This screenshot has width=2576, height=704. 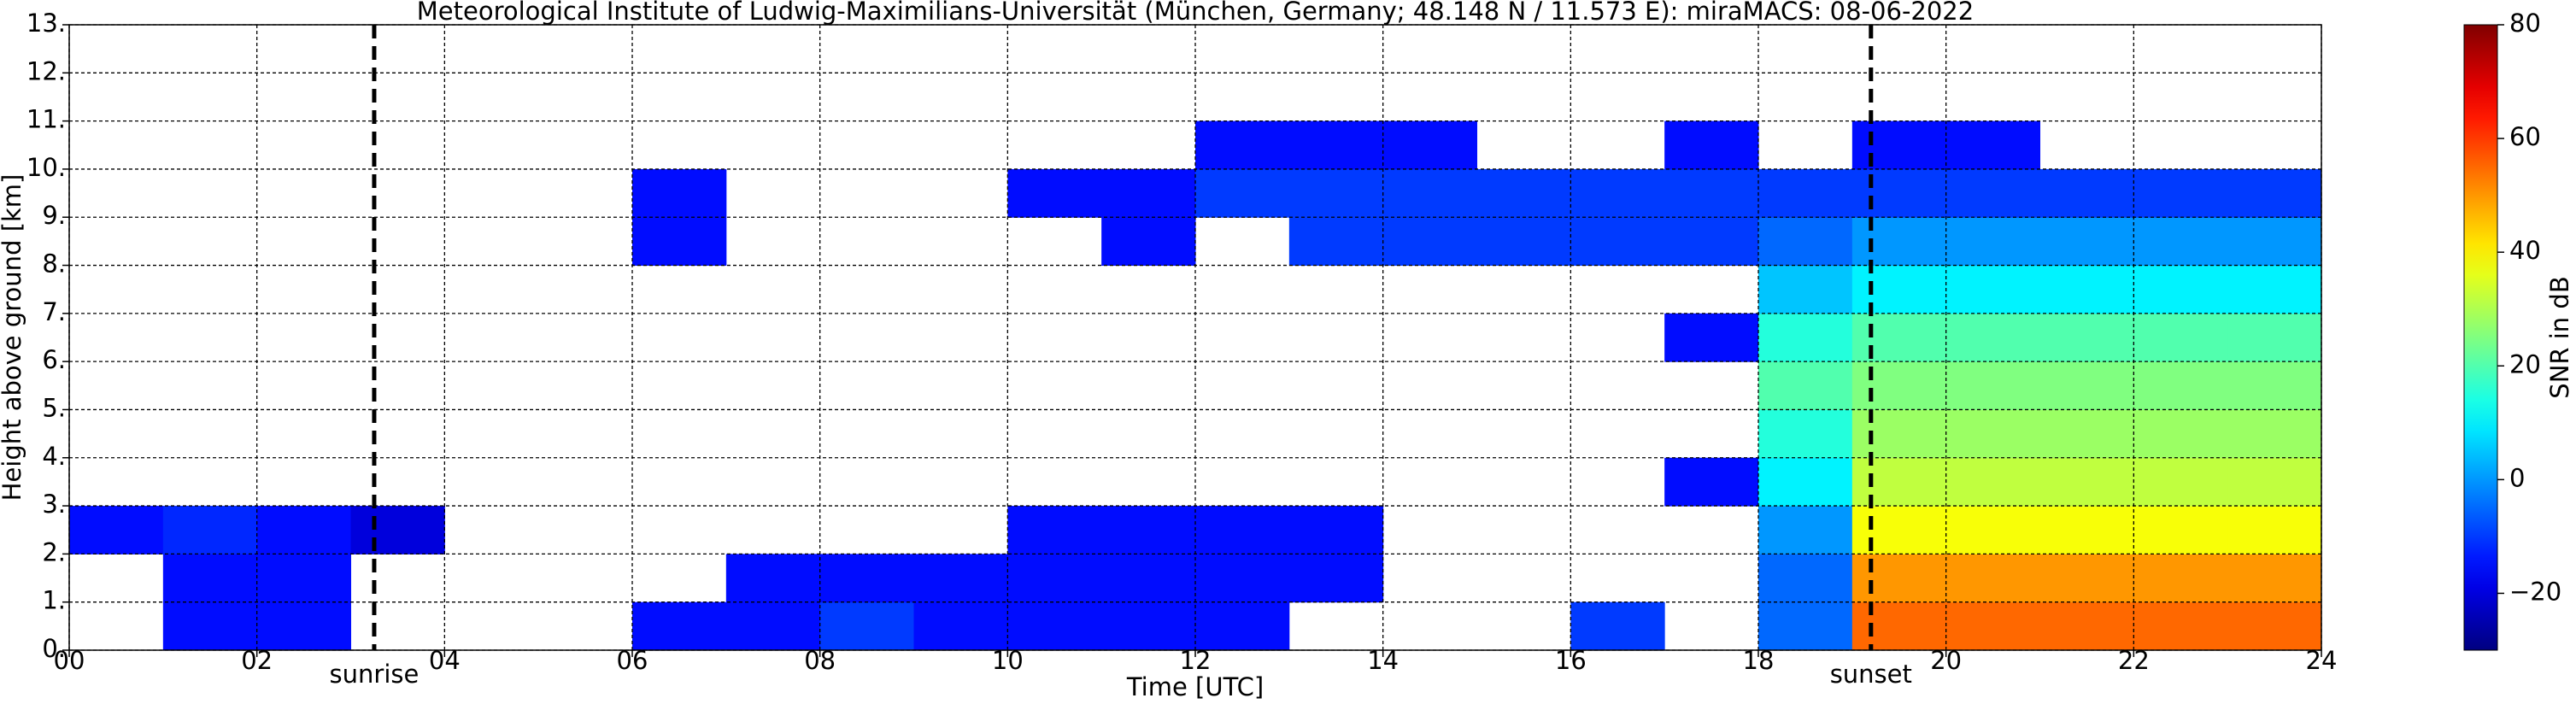 What do you see at coordinates (1871, 674) in the screenshot?
I see `annotation-label: sunset` at bounding box center [1871, 674].